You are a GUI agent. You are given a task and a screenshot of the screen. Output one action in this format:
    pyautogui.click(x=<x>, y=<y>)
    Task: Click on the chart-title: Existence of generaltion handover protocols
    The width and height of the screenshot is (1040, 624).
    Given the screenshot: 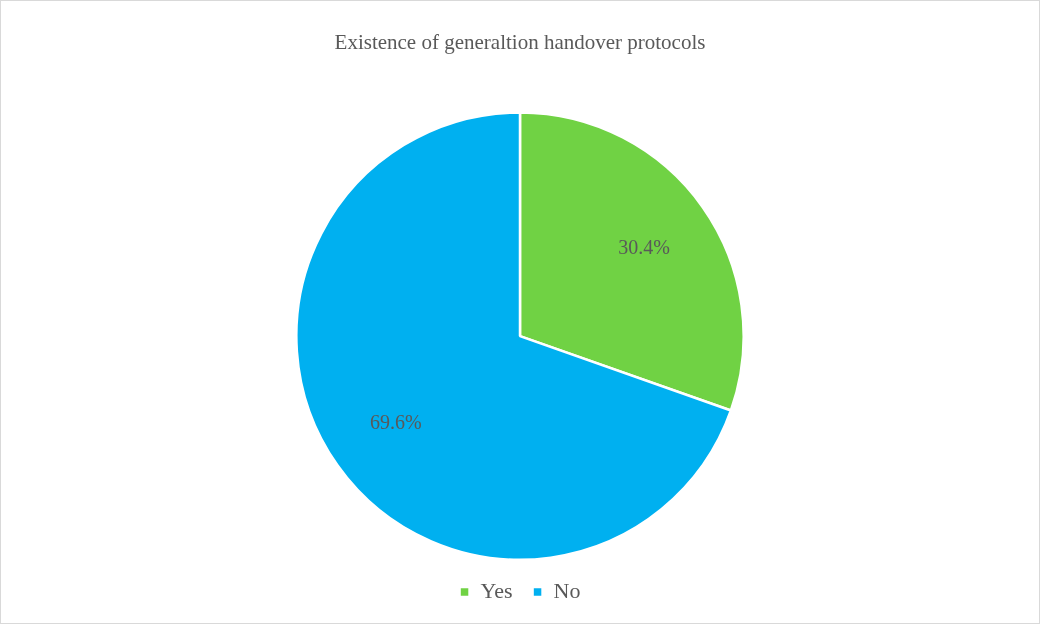 What is the action you would take?
    pyautogui.click(x=520, y=42)
    